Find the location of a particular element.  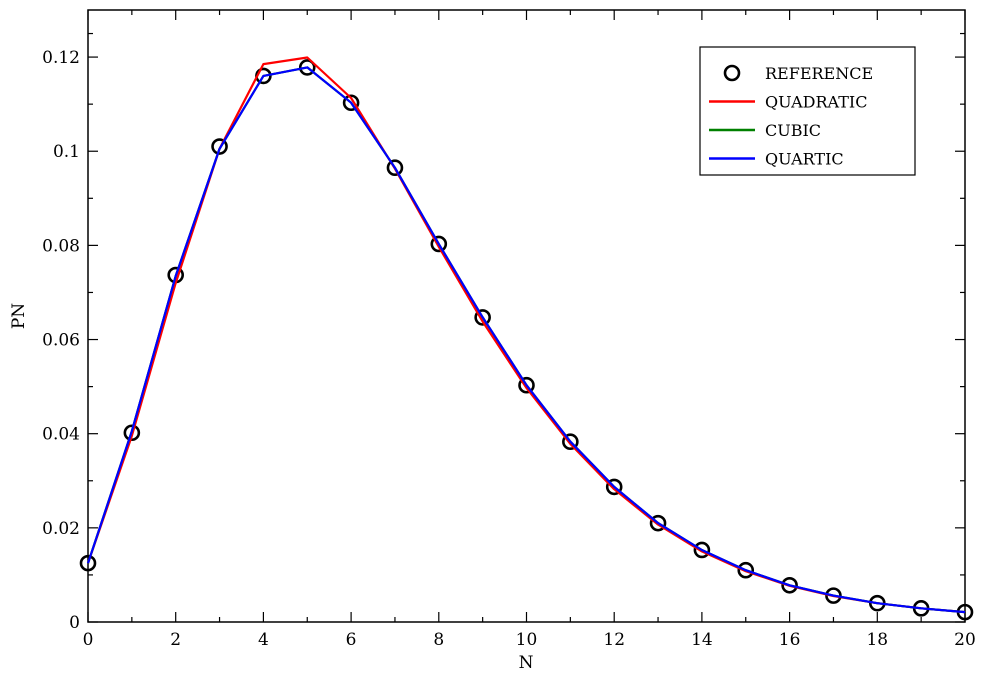

x-tick-label: 14 is located at coordinates (702, 640).